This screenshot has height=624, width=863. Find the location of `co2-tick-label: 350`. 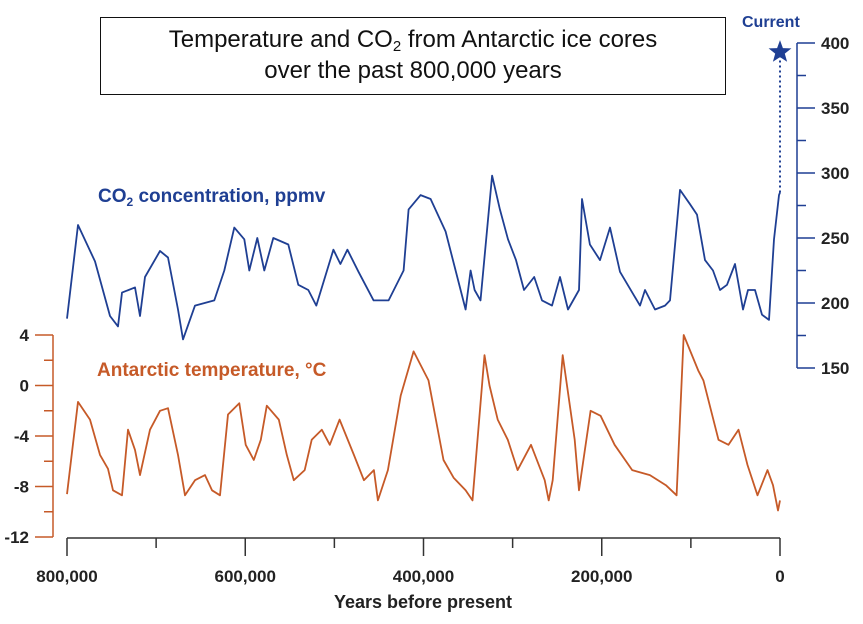

co2-tick-label: 350 is located at coordinates (835, 108).